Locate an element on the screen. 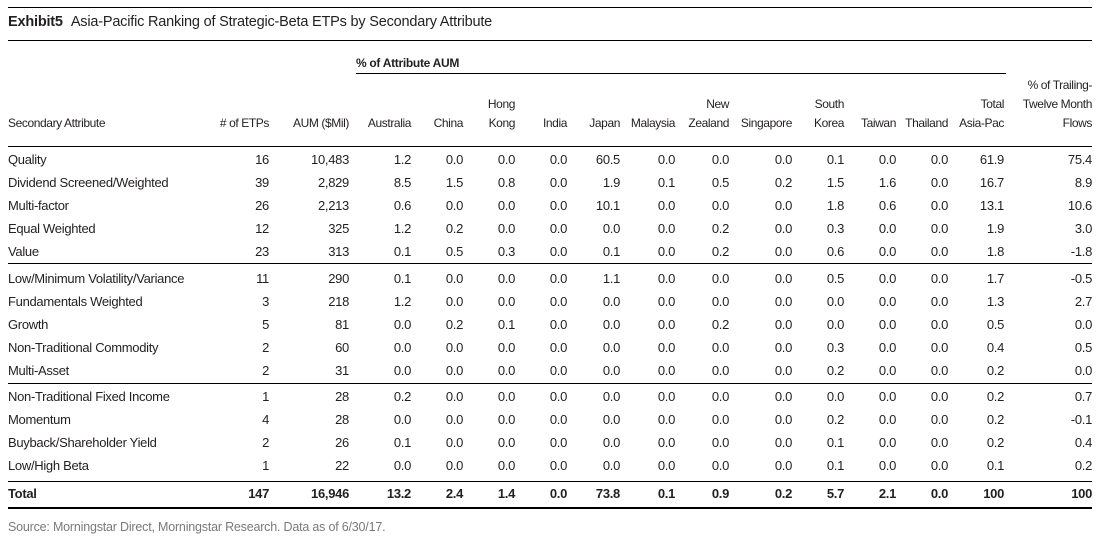 Image resolution: width=1101 pixels, height=548 pixels. table-cell: 0.4 is located at coordinates (995, 347).